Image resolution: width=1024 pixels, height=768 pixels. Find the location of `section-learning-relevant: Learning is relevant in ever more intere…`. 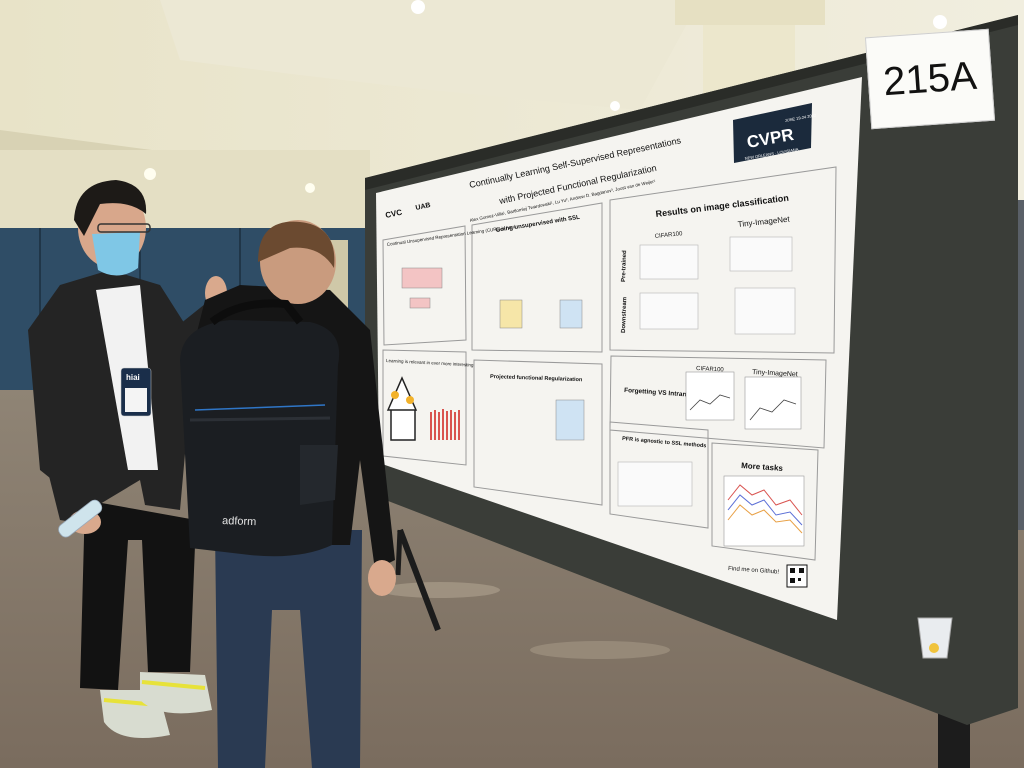

section-learning-relevant: Learning is relevant in ever more intere… is located at coordinates (430, 363).